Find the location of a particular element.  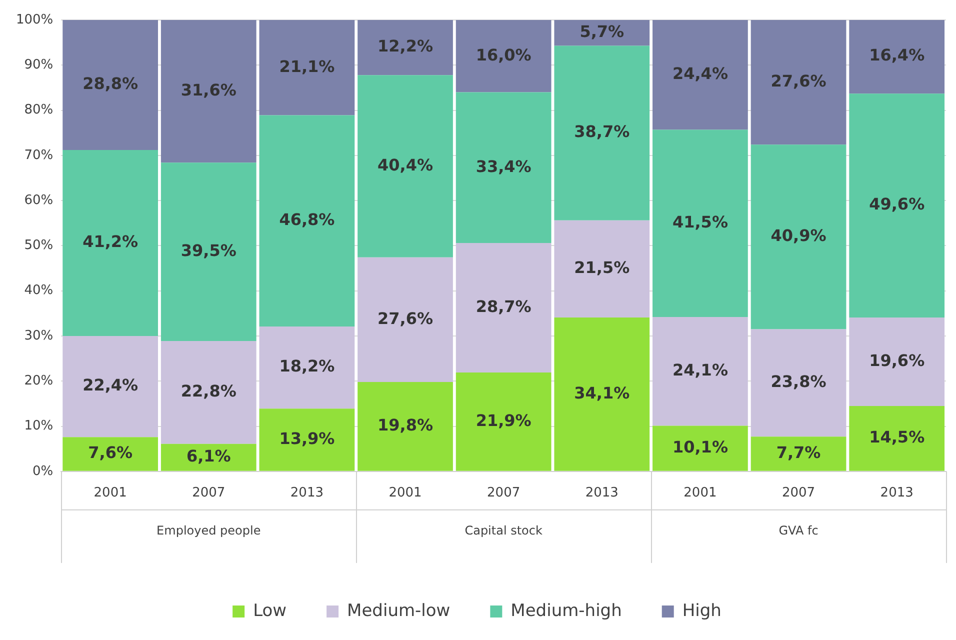

data-label: 24,4% is located at coordinates (700, 73).